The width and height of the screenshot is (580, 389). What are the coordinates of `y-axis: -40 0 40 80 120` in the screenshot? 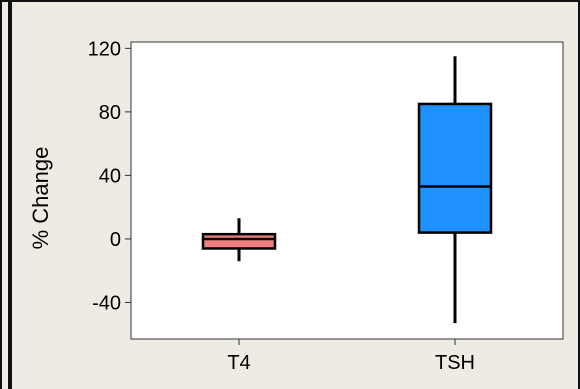 It's located at (109, 176).